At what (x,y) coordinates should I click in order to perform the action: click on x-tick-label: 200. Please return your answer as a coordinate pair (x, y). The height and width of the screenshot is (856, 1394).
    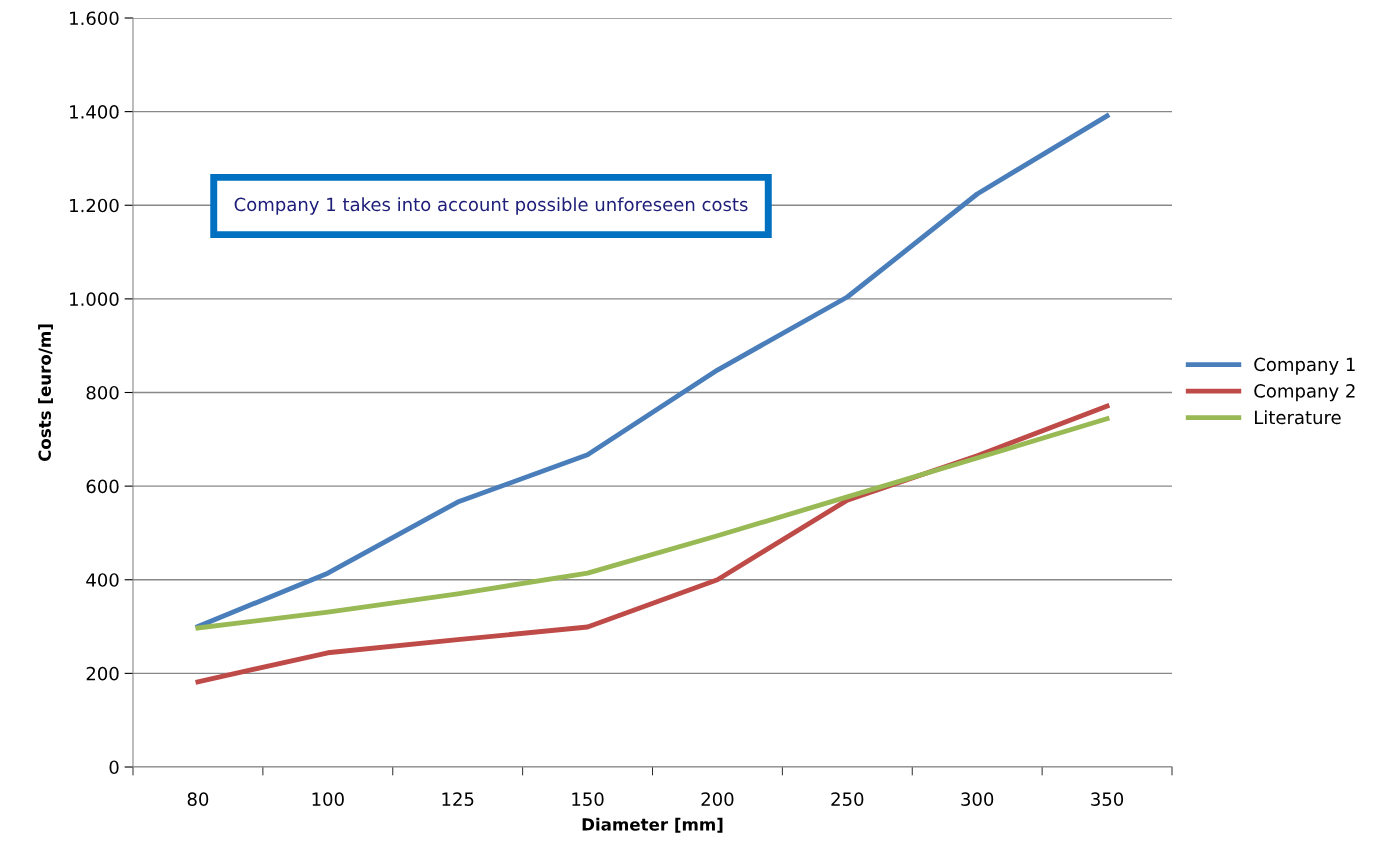
    Looking at the image, I should click on (717, 799).